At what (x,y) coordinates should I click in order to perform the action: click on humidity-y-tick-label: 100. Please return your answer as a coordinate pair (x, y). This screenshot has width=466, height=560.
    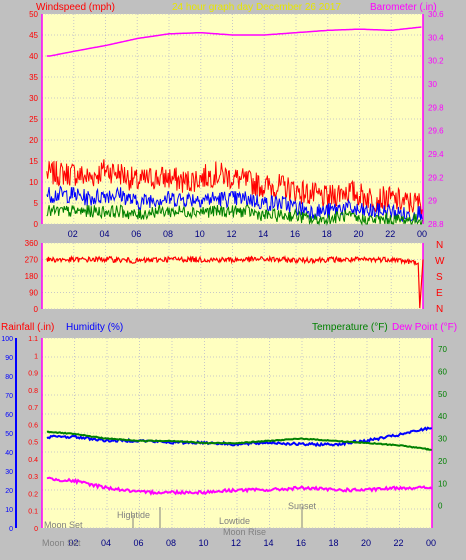
    Looking at the image, I should click on (7, 339).